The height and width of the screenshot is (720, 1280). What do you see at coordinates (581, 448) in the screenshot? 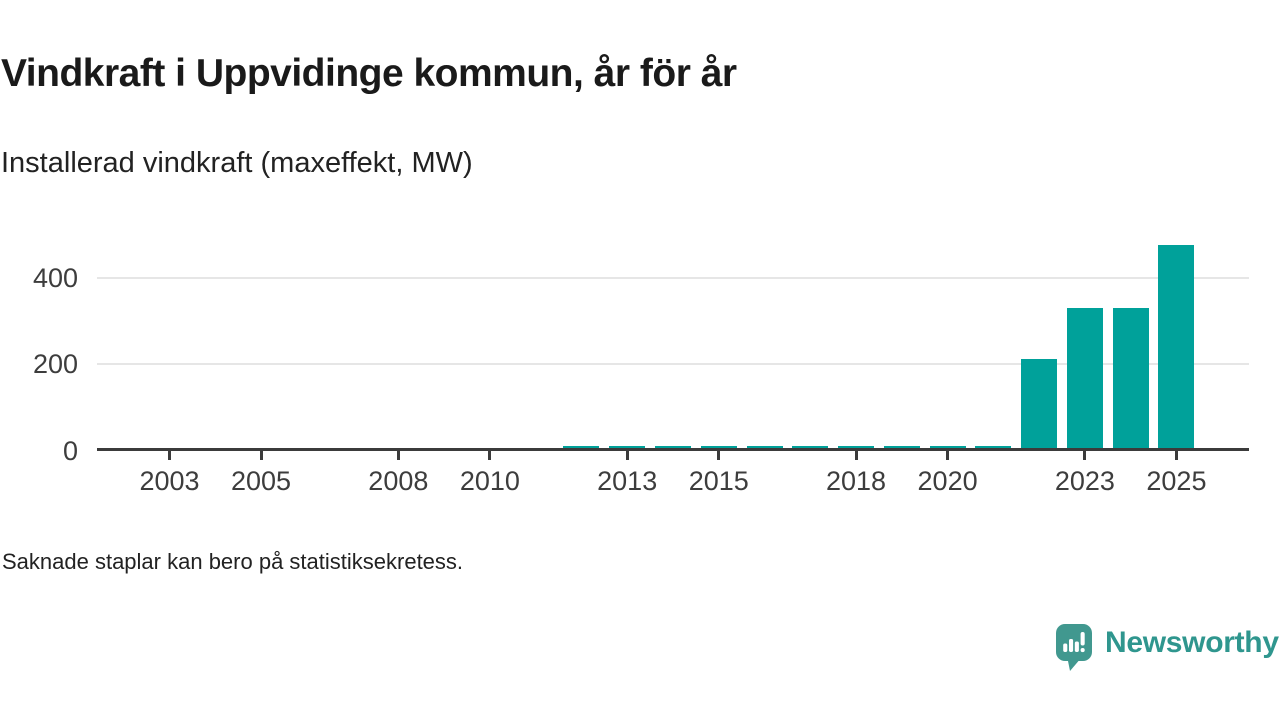
I see `bar-2012` at bounding box center [581, 448].